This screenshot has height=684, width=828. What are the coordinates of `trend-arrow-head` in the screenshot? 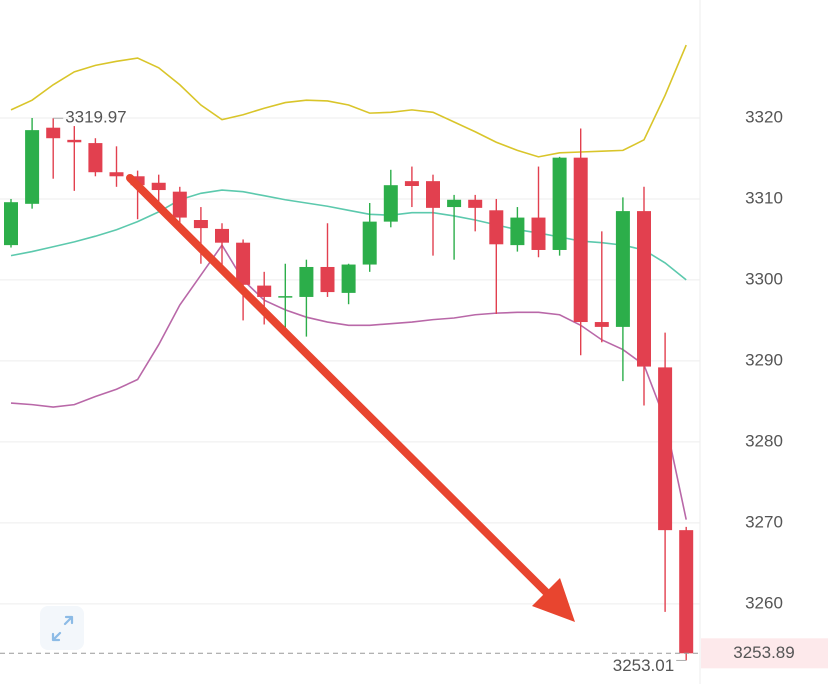 It's located at (553, 600).